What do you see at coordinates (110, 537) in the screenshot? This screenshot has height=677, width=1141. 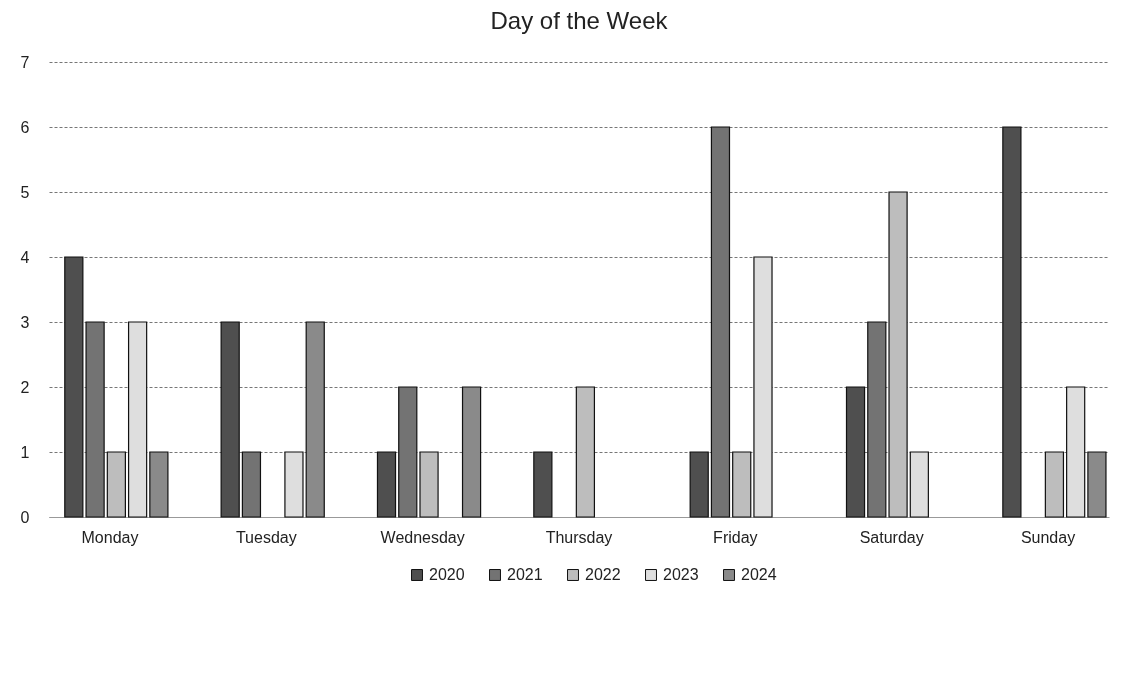 I see `x-tick-label: Monday` at bounding box center [110, 537].